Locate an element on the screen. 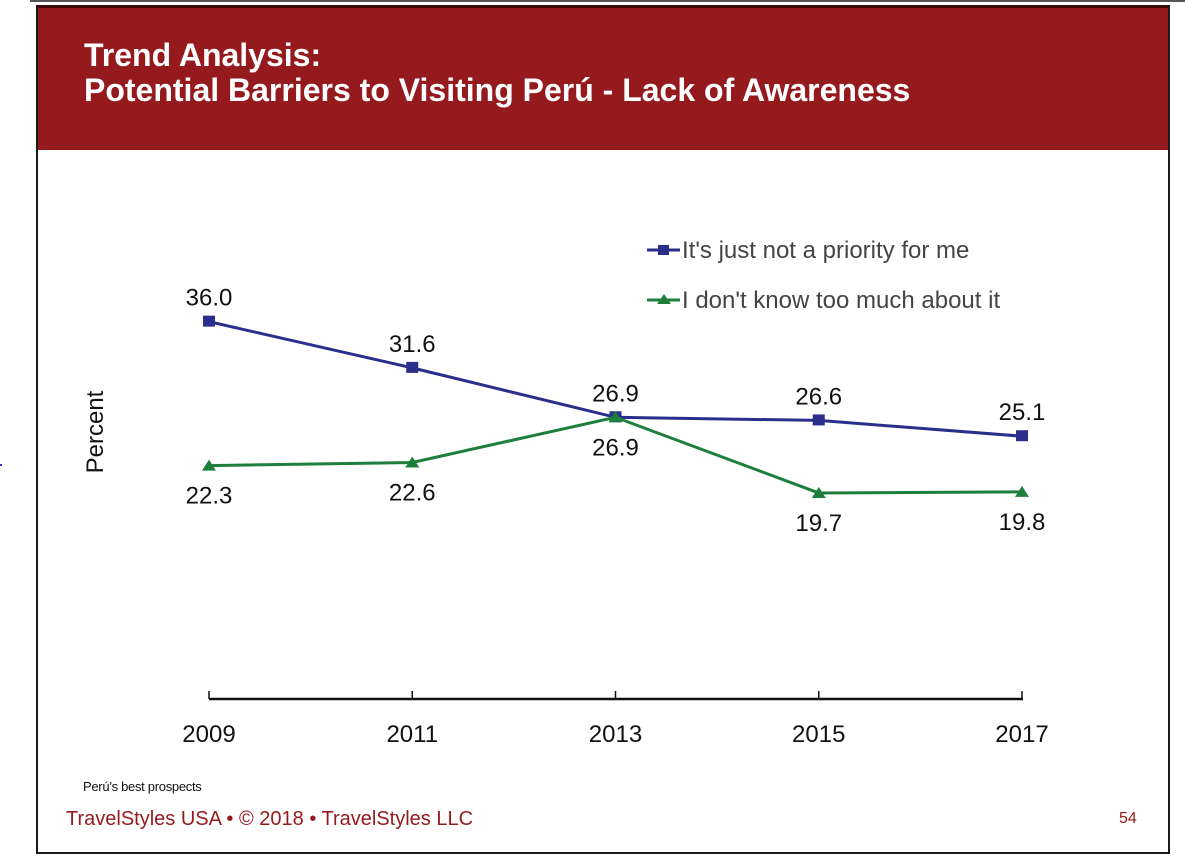  data-label: 36.0 is located at coordinates (209, 298).